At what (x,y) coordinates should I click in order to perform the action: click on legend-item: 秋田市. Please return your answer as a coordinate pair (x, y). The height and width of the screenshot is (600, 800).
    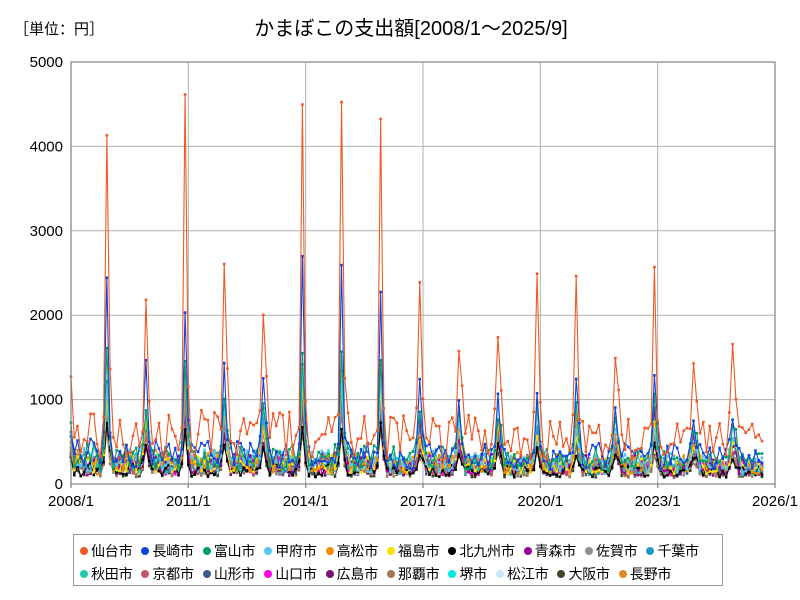
    Looking at the image, I should click on (106, 573).